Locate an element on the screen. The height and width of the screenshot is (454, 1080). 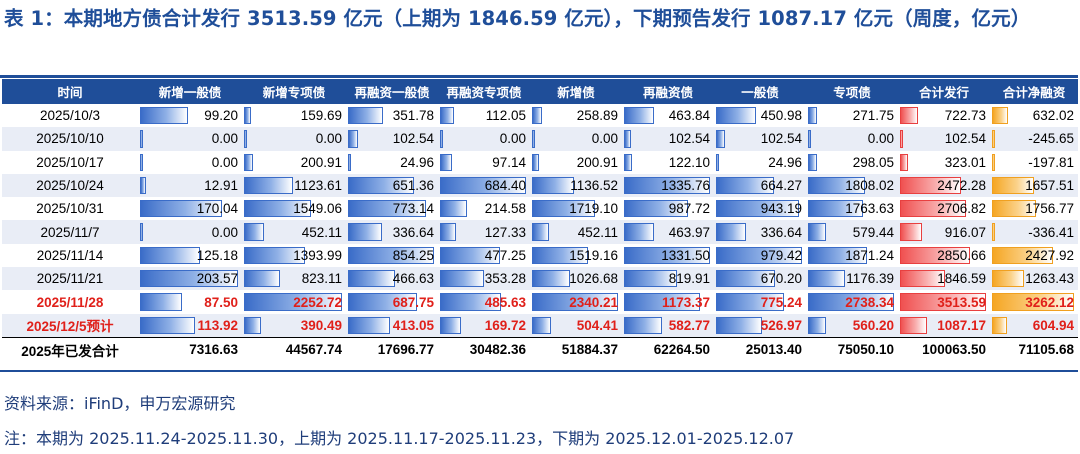
data-cell: 979.42 is located at coordinates (760, 255).